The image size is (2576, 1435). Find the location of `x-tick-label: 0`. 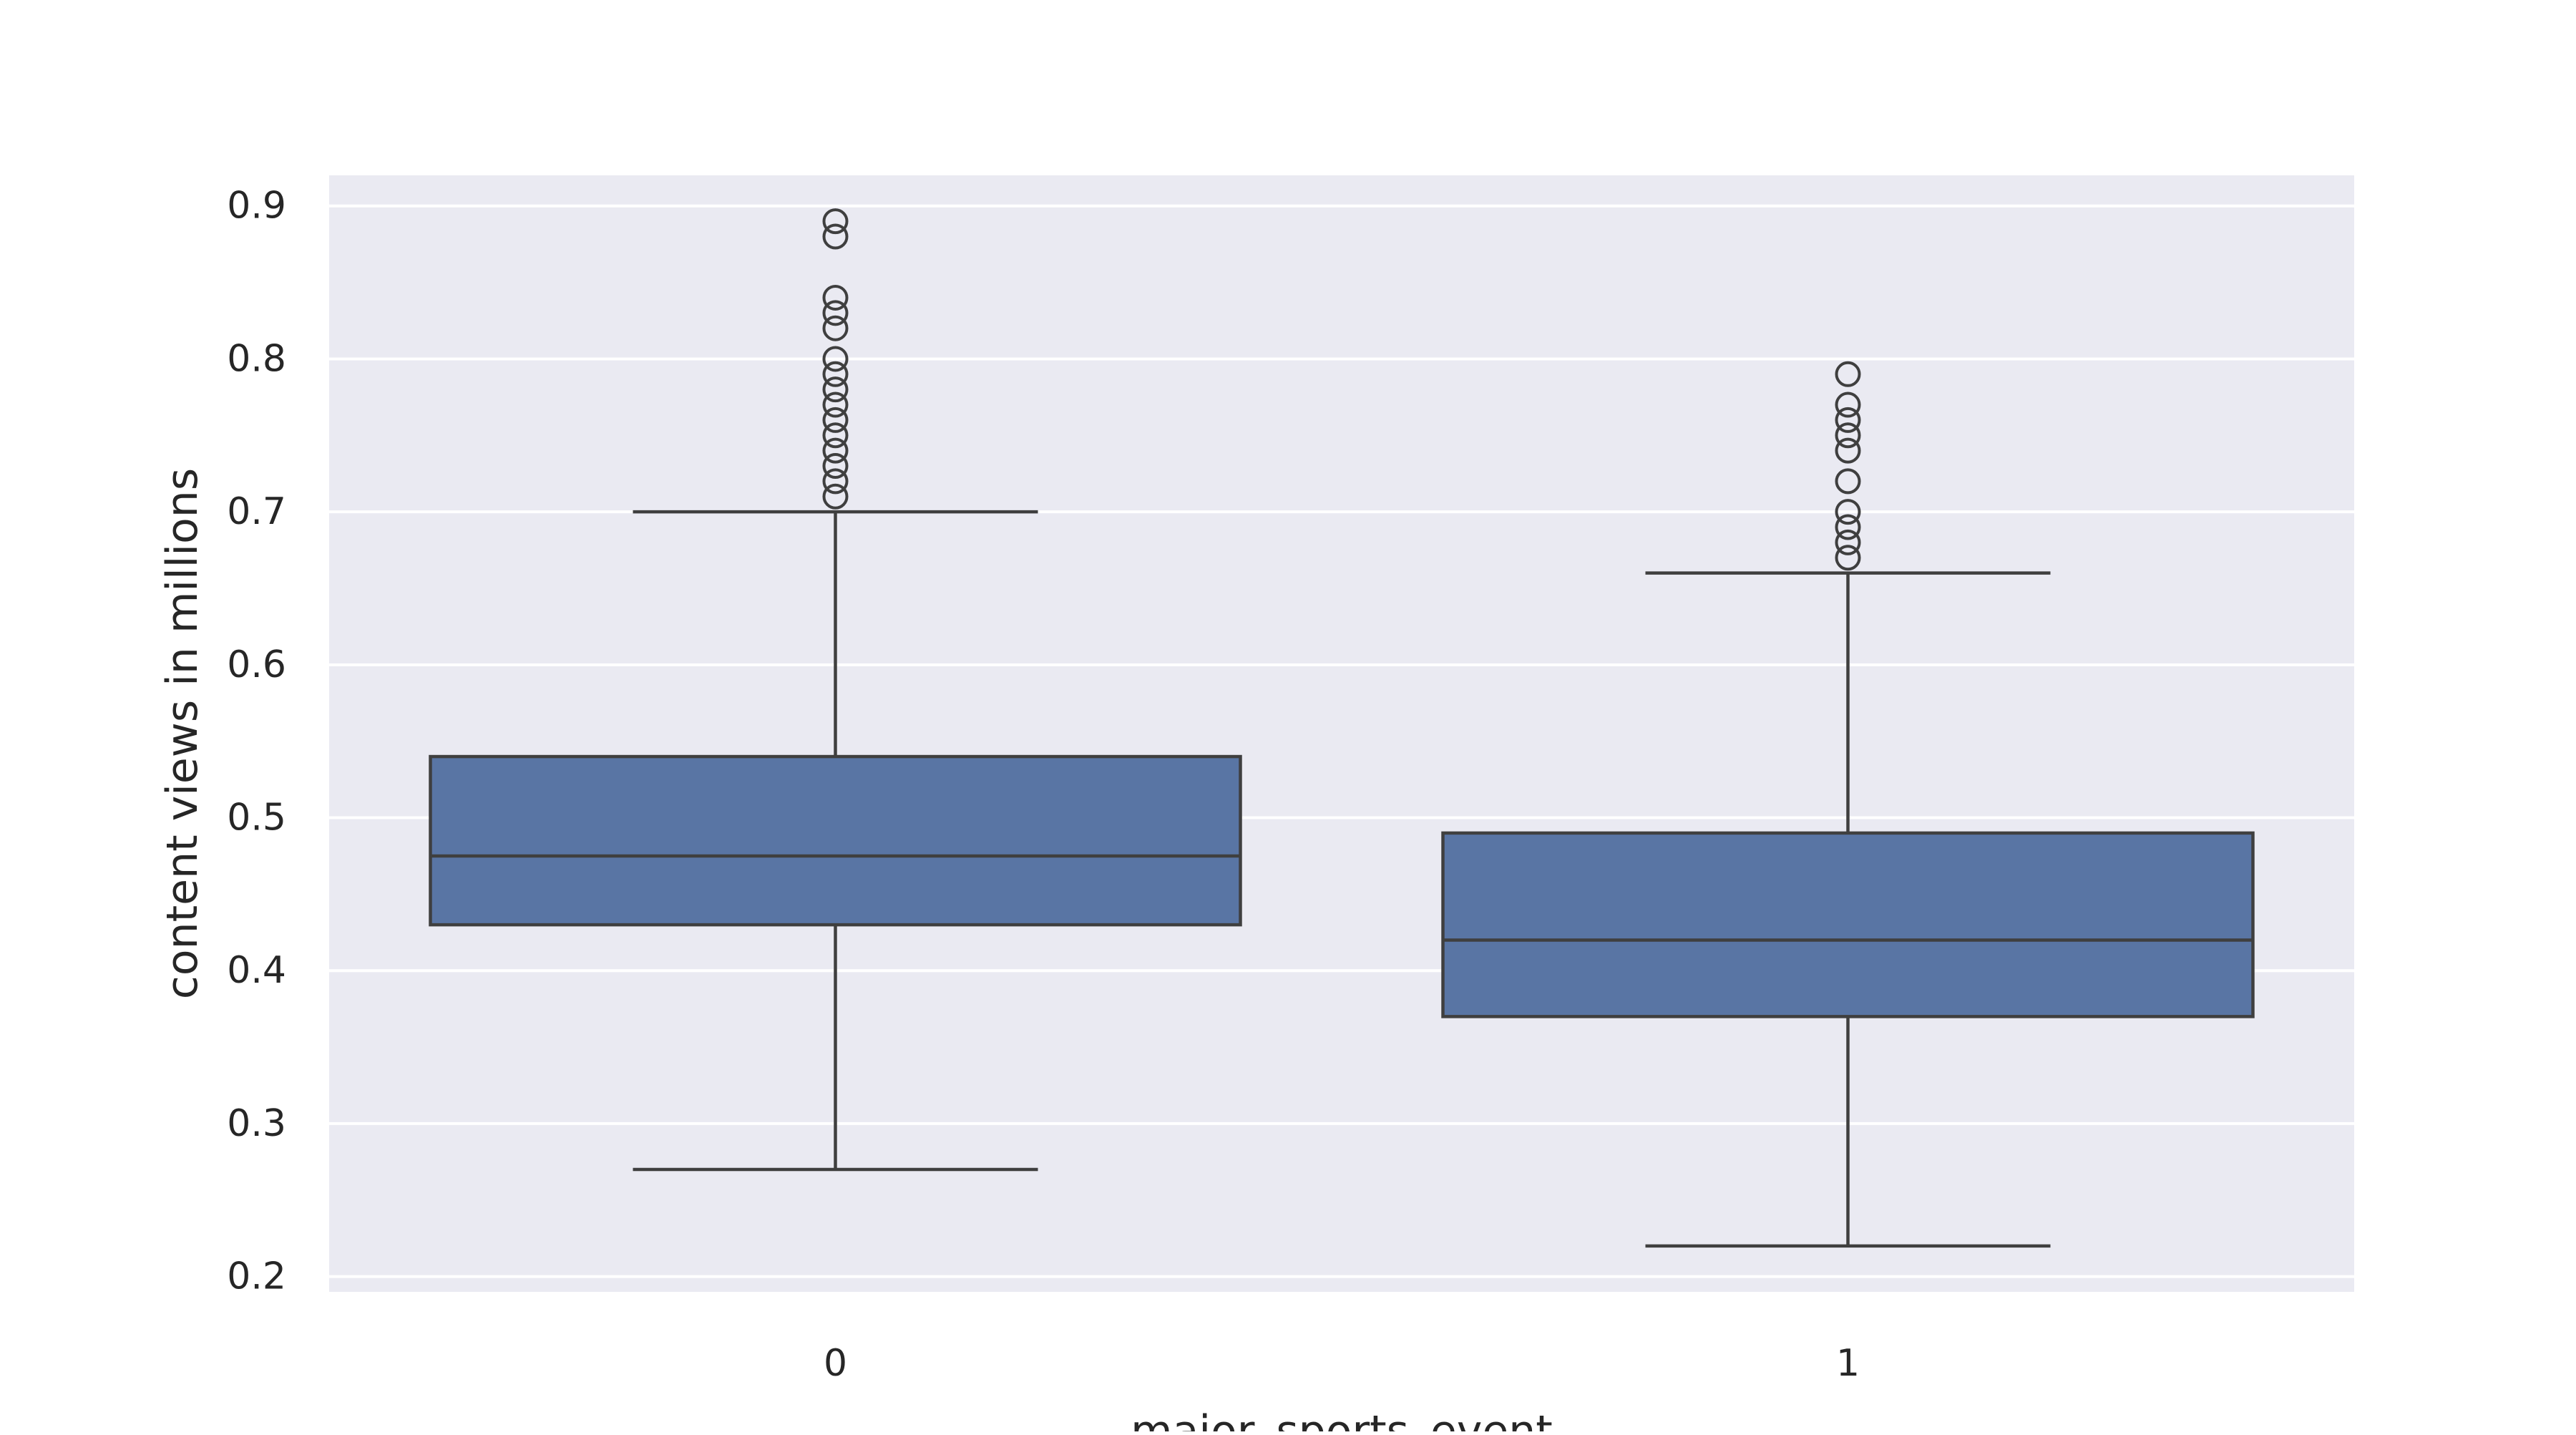

x-tick-label: 0 is located at coordinates (835, 1364).